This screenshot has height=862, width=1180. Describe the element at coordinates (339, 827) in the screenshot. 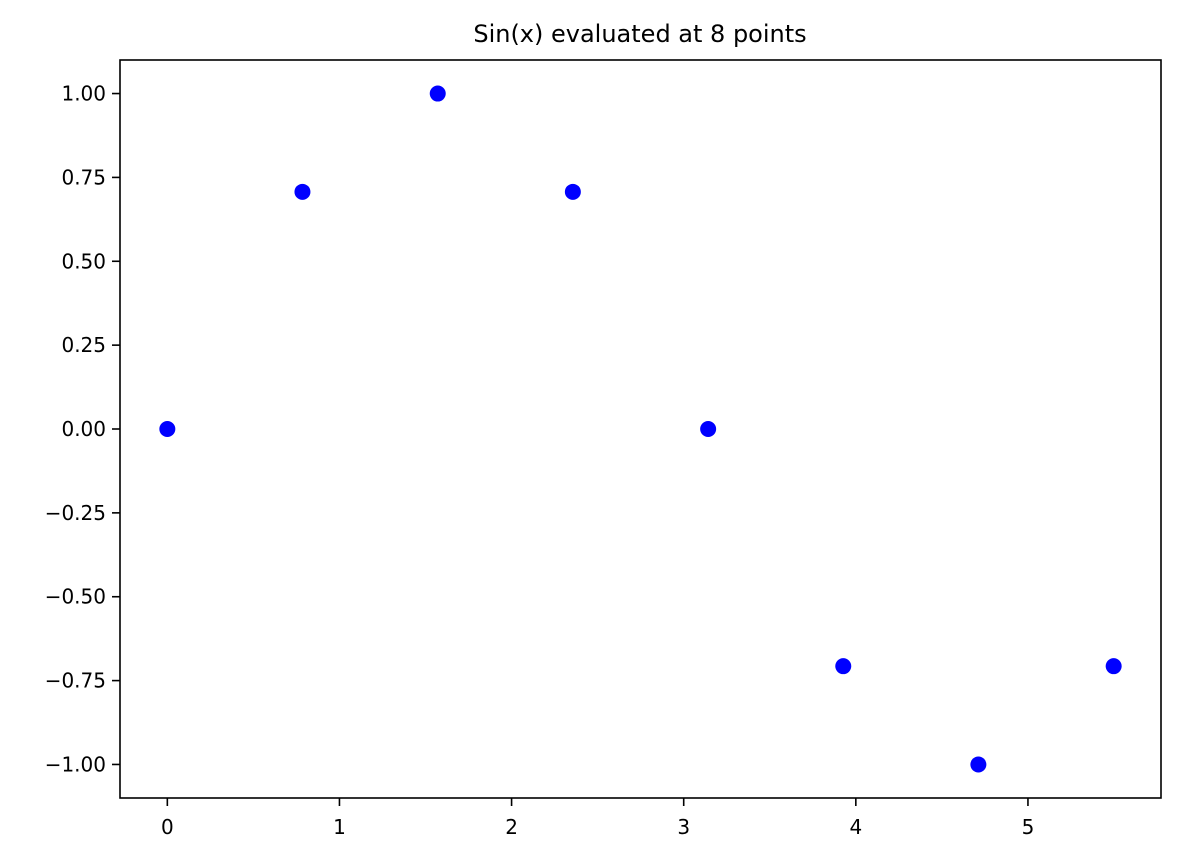

I see `x-tick-label: 1` at that location.